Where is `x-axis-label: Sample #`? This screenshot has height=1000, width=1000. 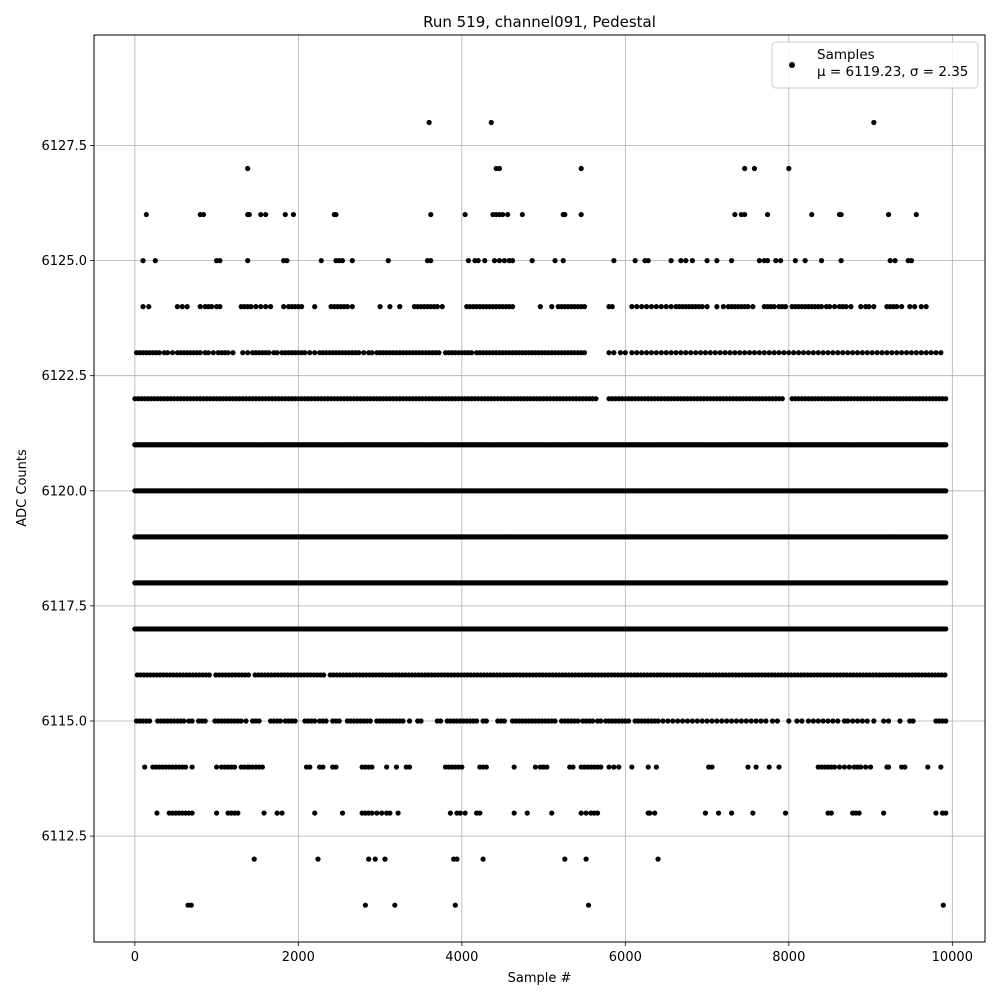 x-axis-label: Sample # is located at coordinates (540, 978).